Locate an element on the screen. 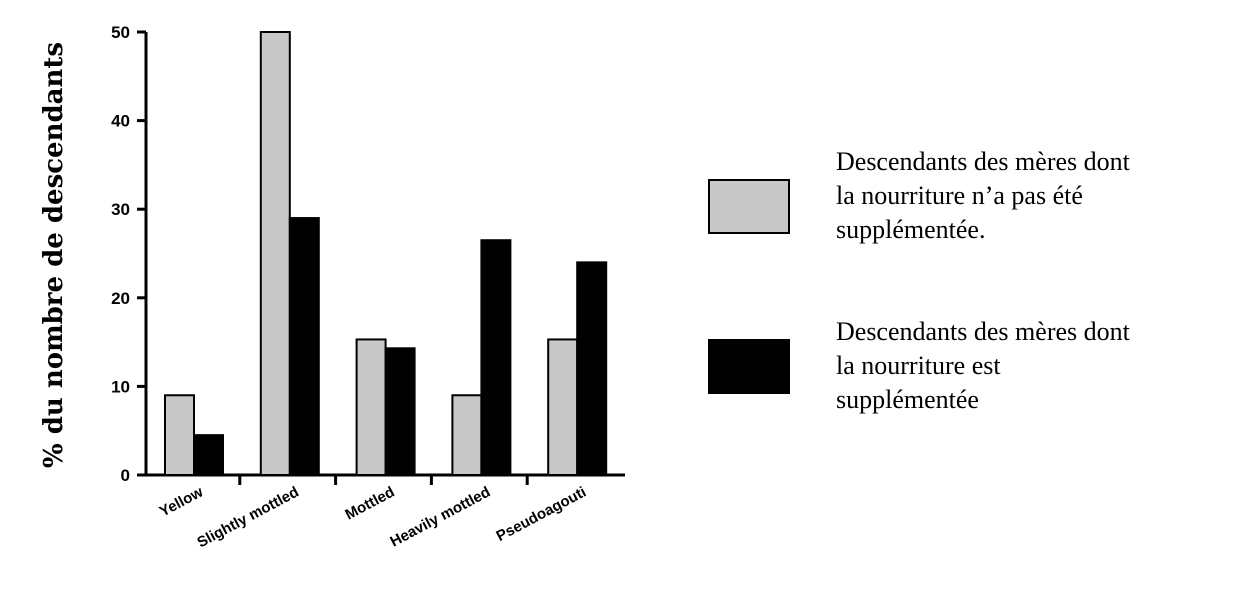 This screenshot has height=604, width=1251. y-axis-label-group: % du nombre de descendants is located at coordinates (54, 255).